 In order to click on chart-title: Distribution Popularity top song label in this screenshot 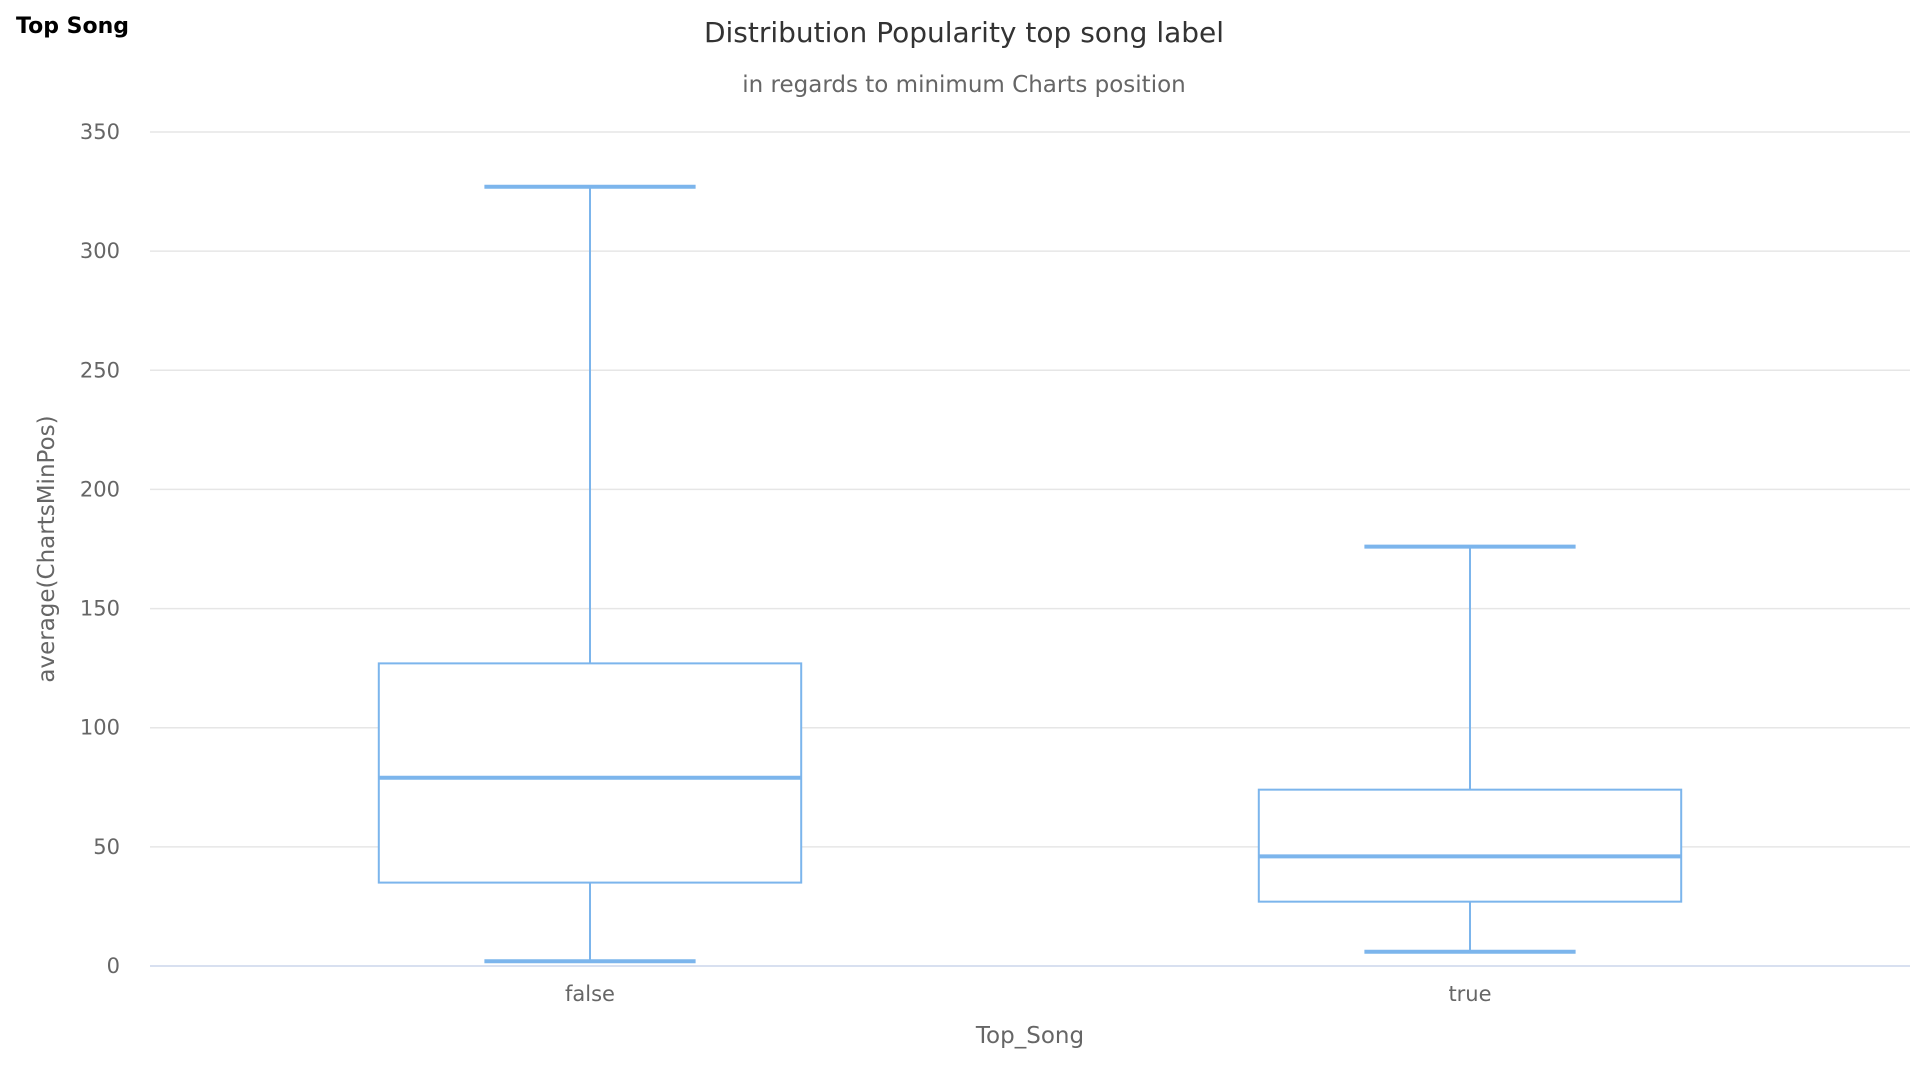, I will do `click(964, 32)`.